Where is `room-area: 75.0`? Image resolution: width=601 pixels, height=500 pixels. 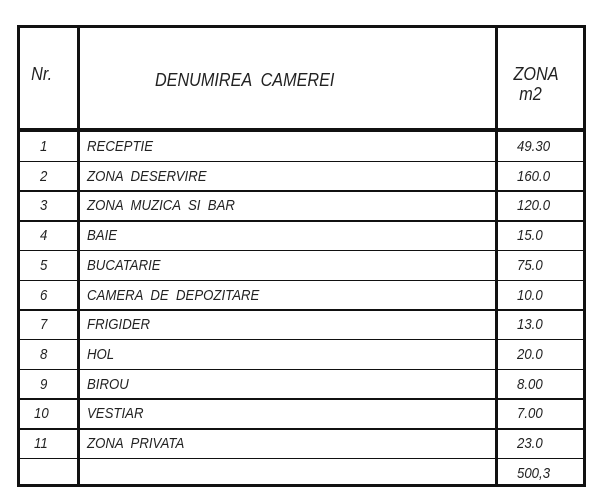
room-area: 75.0 is located at coordinates (530, 265).